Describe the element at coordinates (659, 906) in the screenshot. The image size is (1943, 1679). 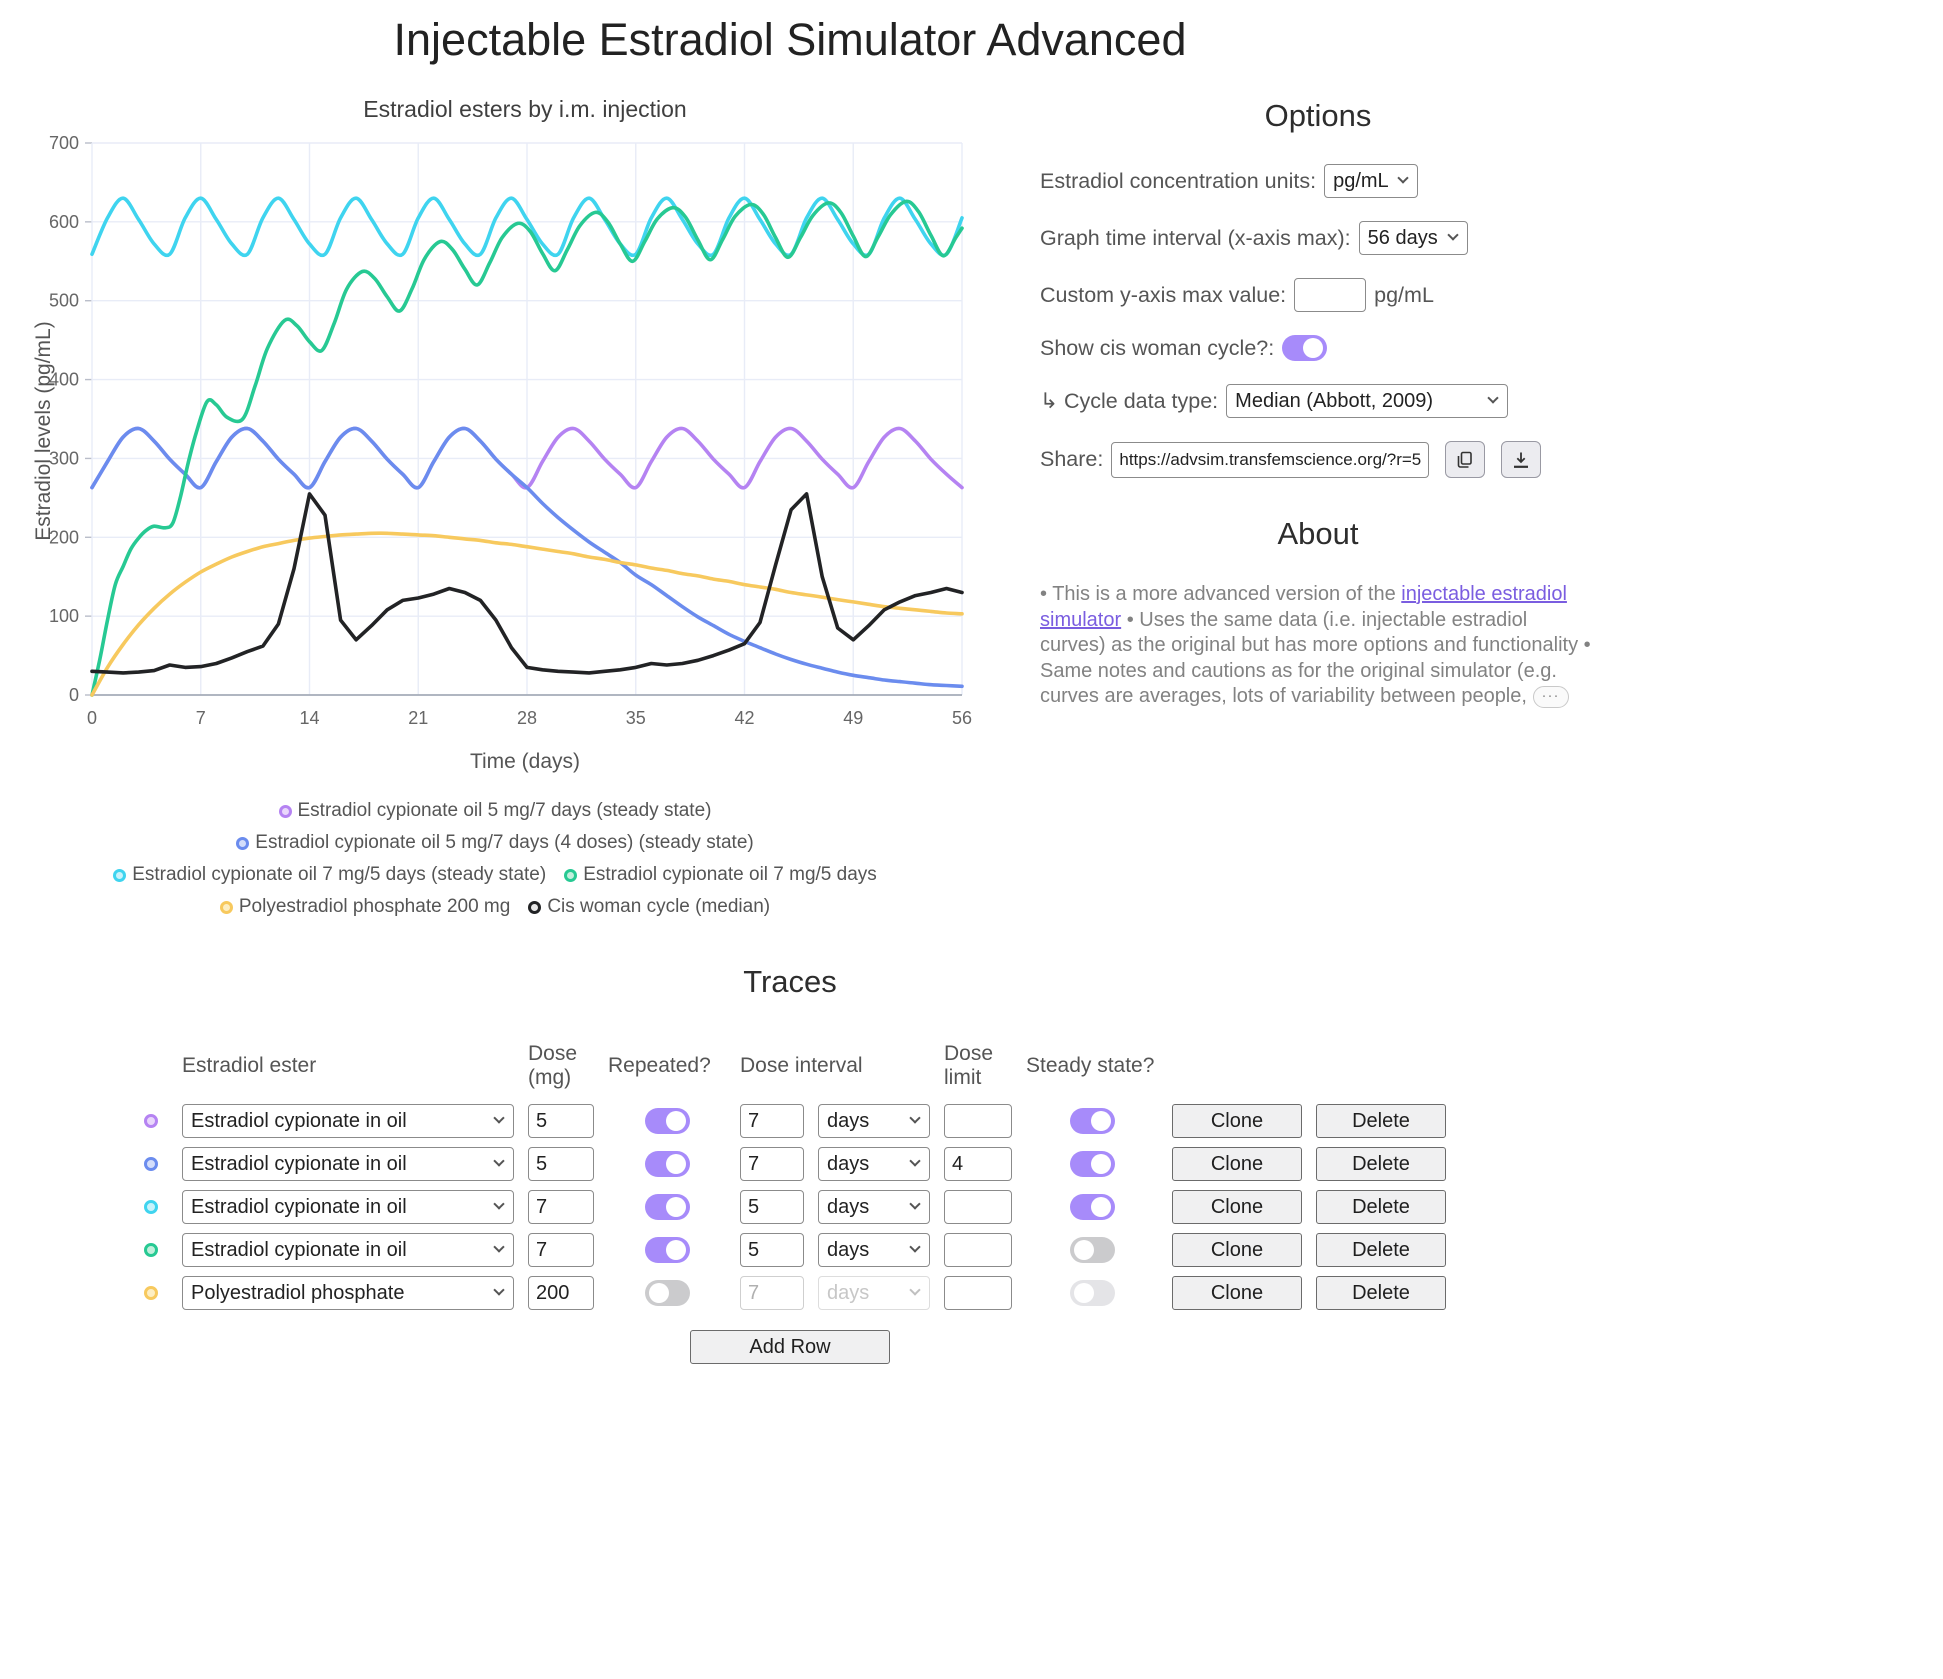
I see `legend-label: Cis woman cycle (median)` at that location.